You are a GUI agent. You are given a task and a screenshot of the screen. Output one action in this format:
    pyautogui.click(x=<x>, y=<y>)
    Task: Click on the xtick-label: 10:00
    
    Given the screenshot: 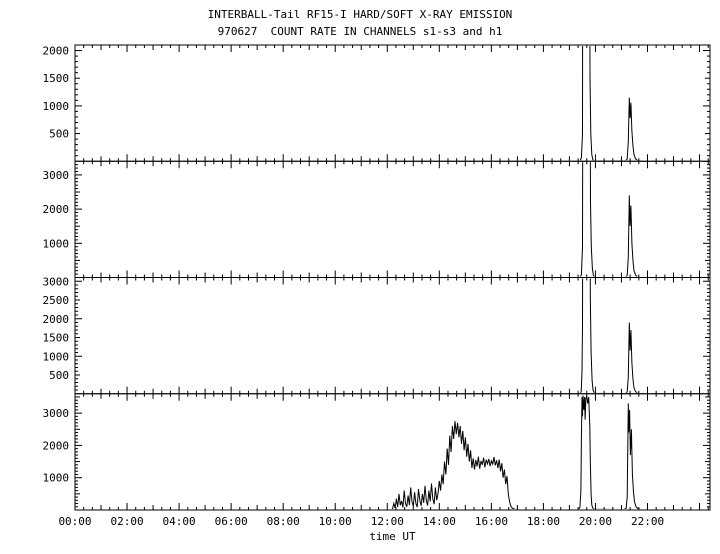 What is the action you would take?
    pyautogui.click(x=335, y=521)
    